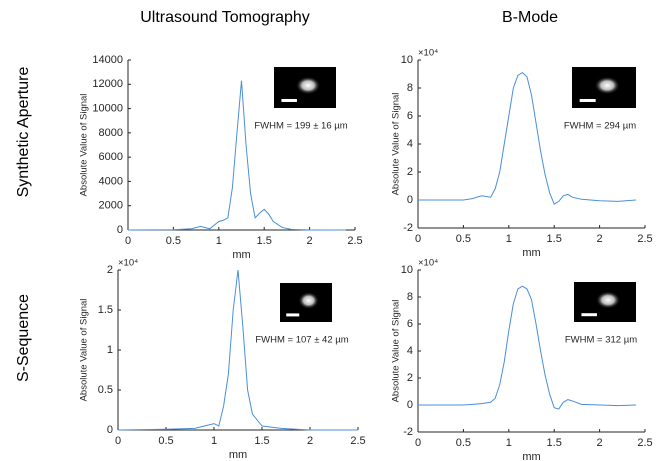 This screenshot has height=461, width=667. I want to click on annotation: FWHM = 199 ± 16 µm, so click(300, 126).